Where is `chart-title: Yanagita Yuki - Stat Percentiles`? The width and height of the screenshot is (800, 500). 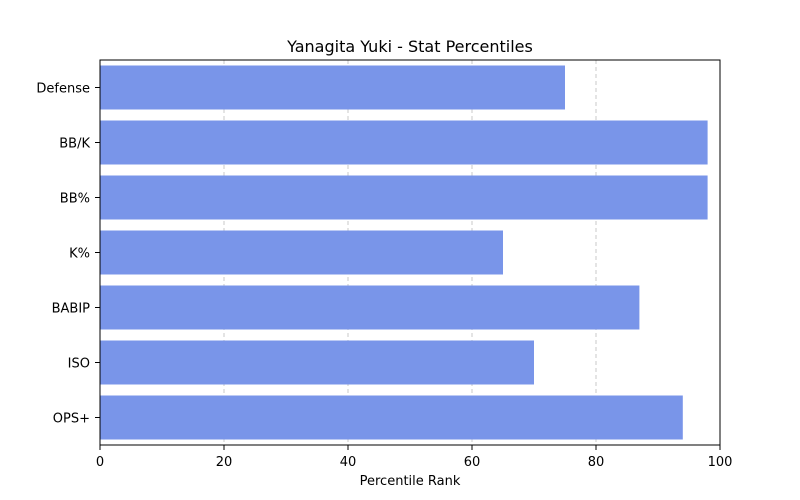 chart-title: Yanagita Yuki - Stat Percentiles is located at coordinates (409, 46).